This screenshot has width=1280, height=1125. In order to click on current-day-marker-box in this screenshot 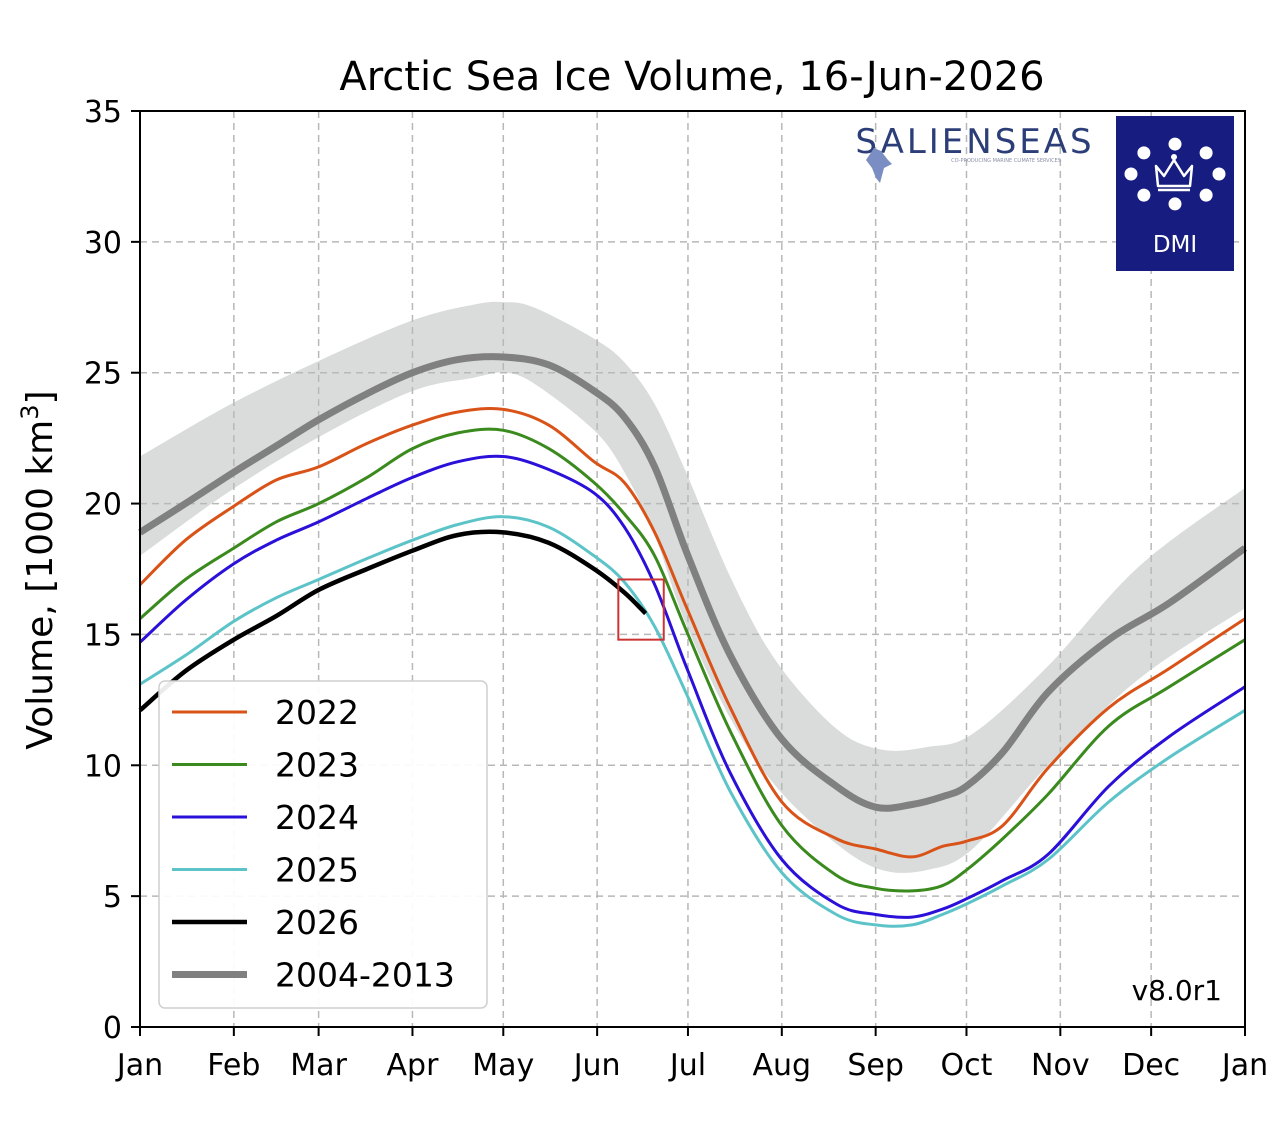, I will do `click(641, 609)`.